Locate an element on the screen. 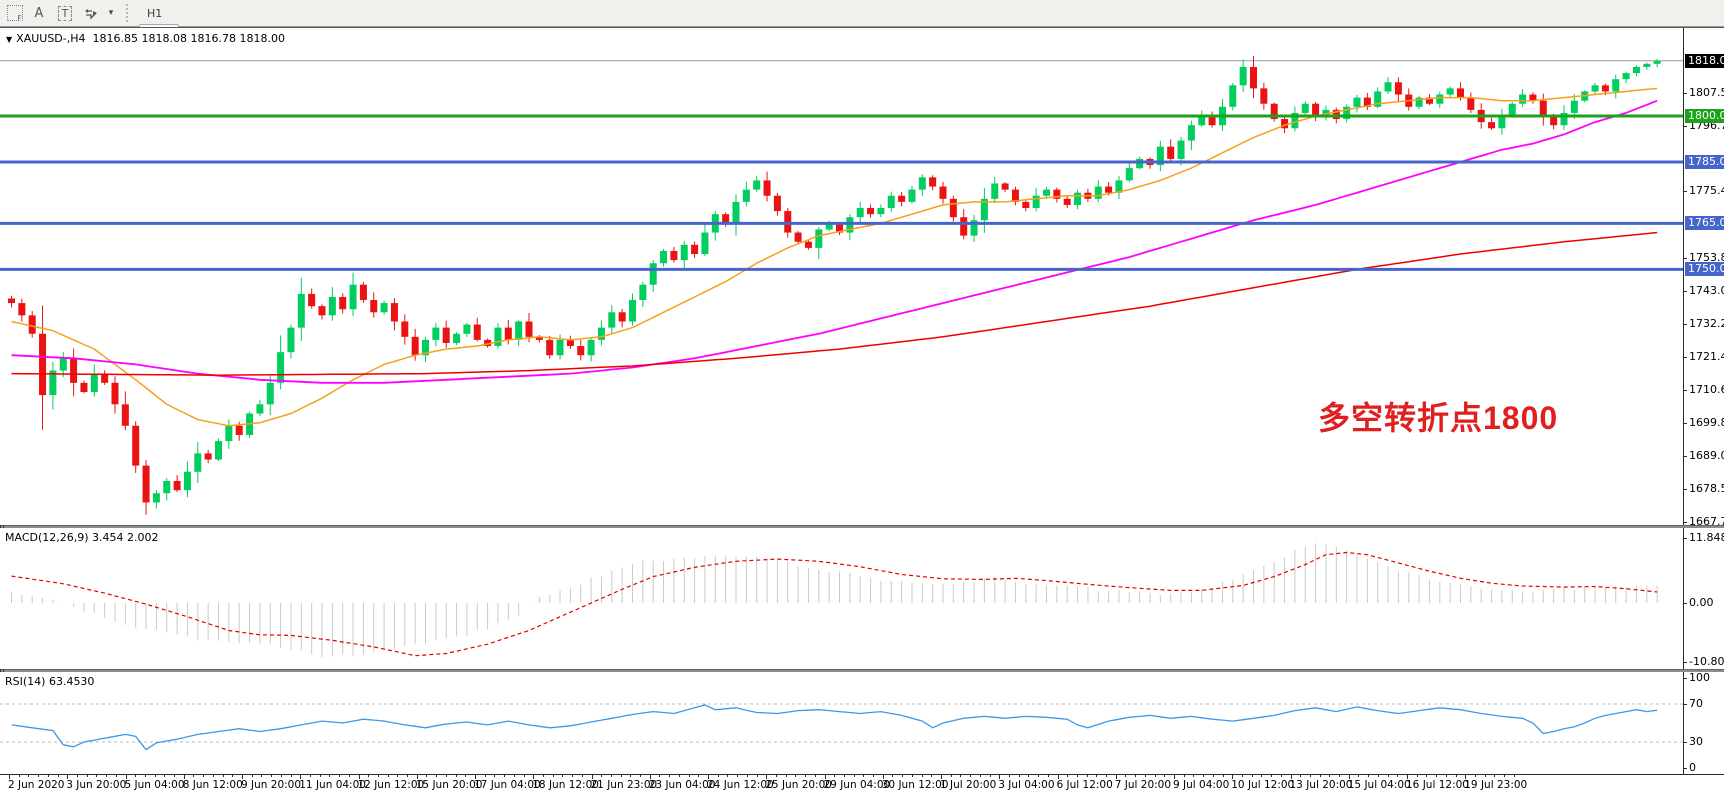 This screenshot has width=1724, height=791. price-badge-1750.00: 1750.00 is located at coordinates (1704, 269).